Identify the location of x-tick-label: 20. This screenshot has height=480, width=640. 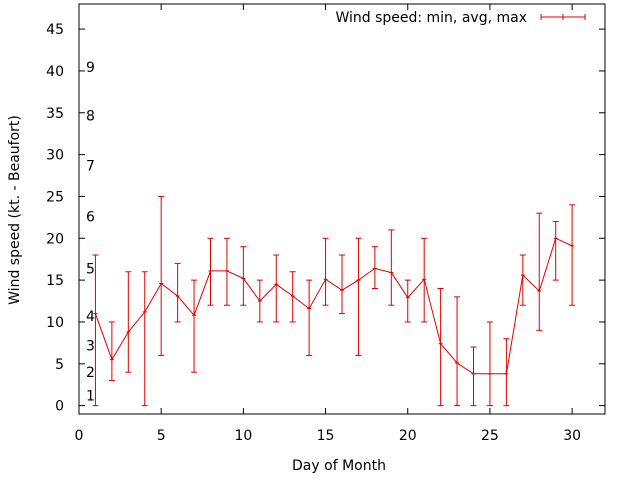
(408, 436).